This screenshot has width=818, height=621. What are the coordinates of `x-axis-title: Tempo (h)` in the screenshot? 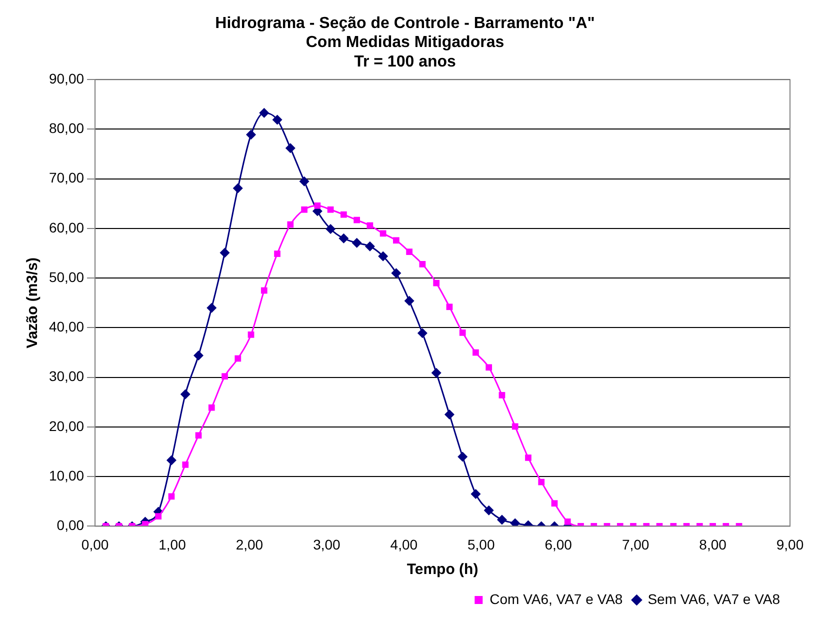 It's located at (442, 569).